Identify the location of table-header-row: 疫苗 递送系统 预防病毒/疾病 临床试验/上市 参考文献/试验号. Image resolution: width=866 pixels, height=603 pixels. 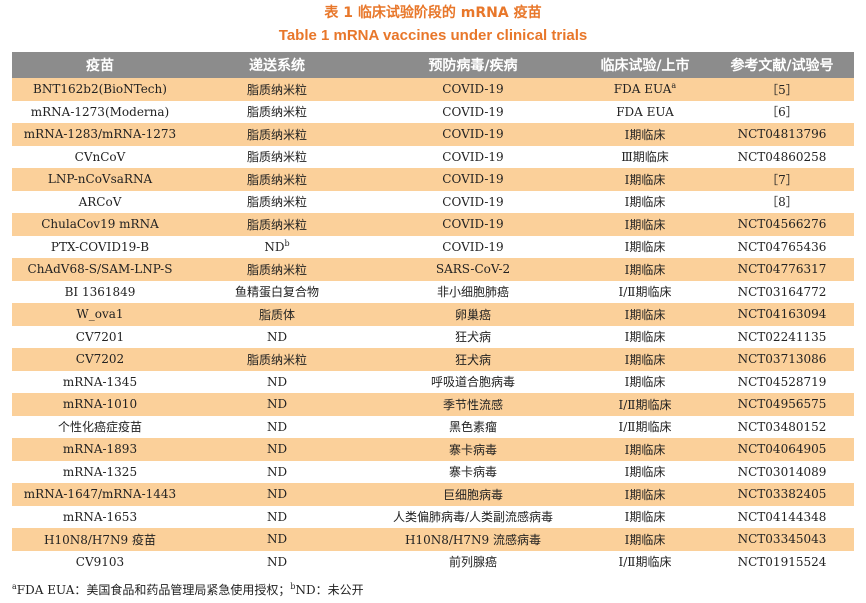
(433, 65).